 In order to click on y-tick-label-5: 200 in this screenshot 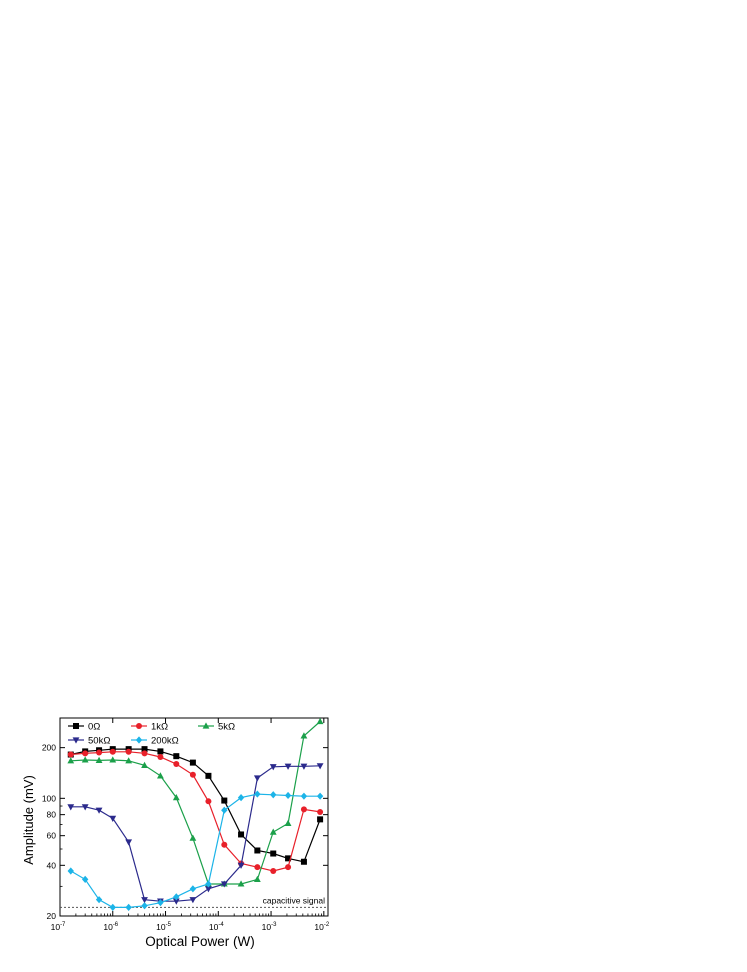, I will do `click(49, 748)`.